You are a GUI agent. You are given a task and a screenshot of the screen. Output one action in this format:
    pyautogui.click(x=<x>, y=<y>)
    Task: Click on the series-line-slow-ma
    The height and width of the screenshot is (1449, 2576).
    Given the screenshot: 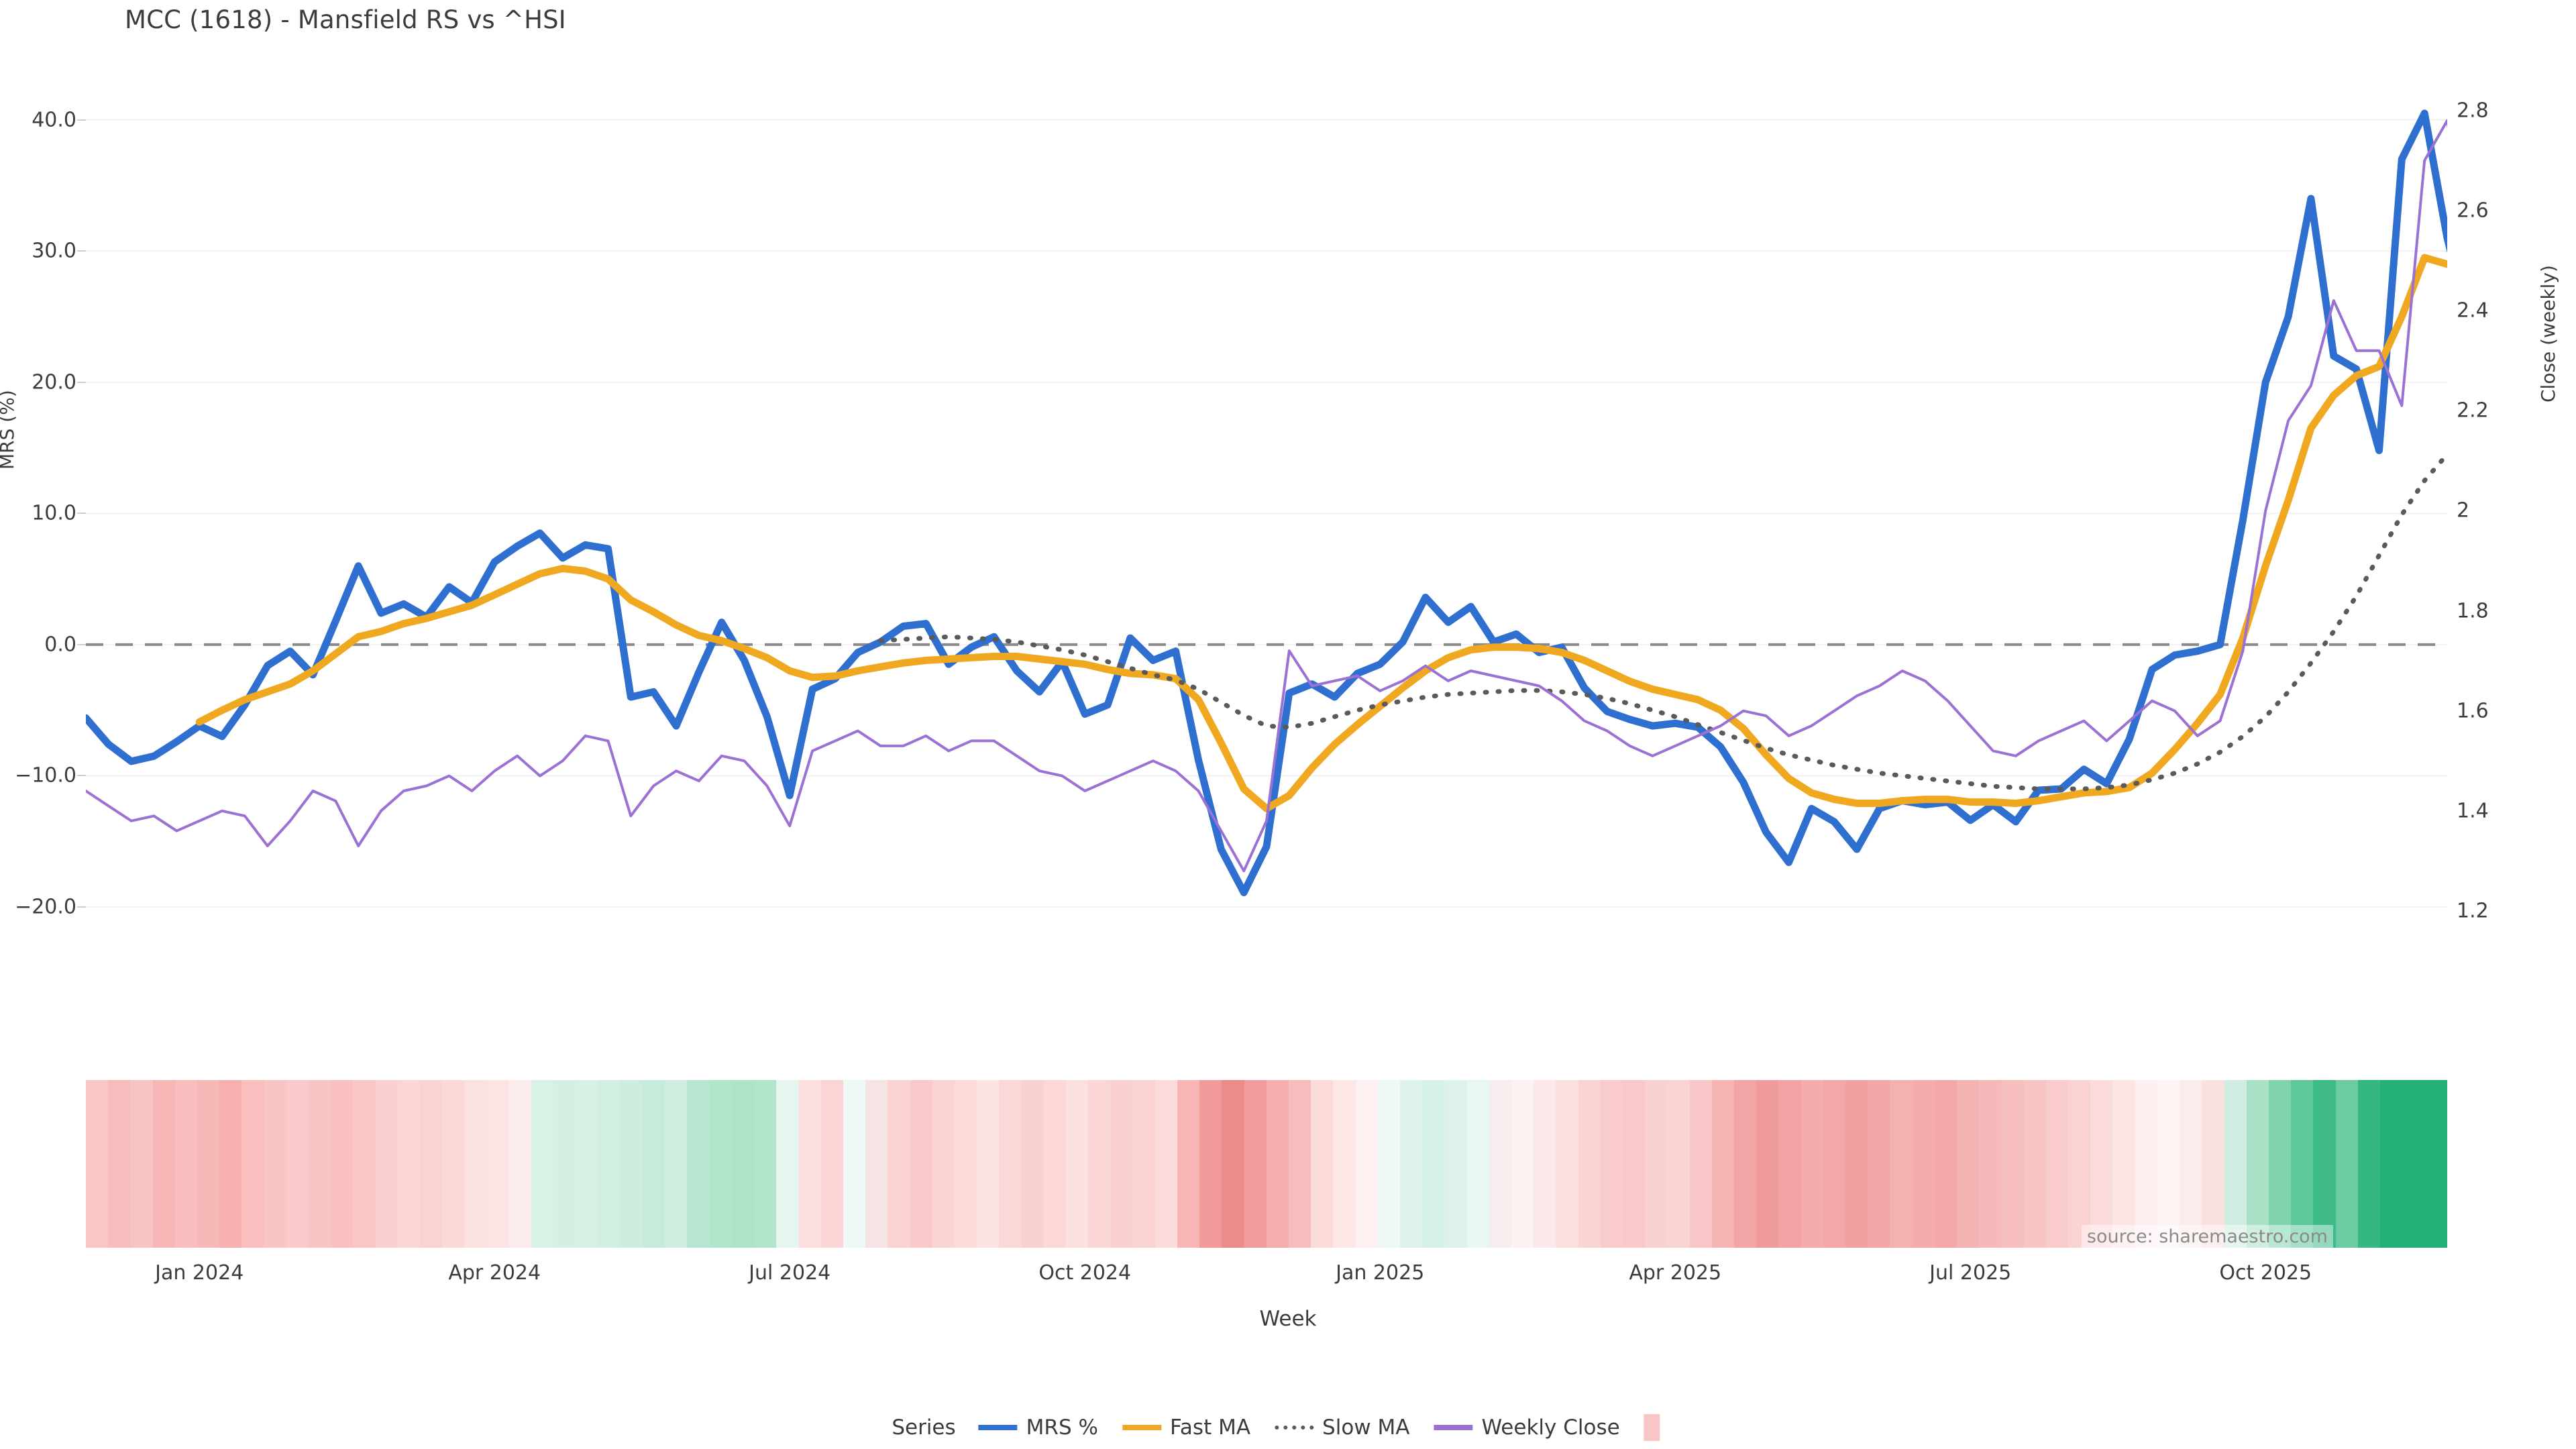 What is the action you would take?
    pyautogui.click(x=1662, y=621)
    